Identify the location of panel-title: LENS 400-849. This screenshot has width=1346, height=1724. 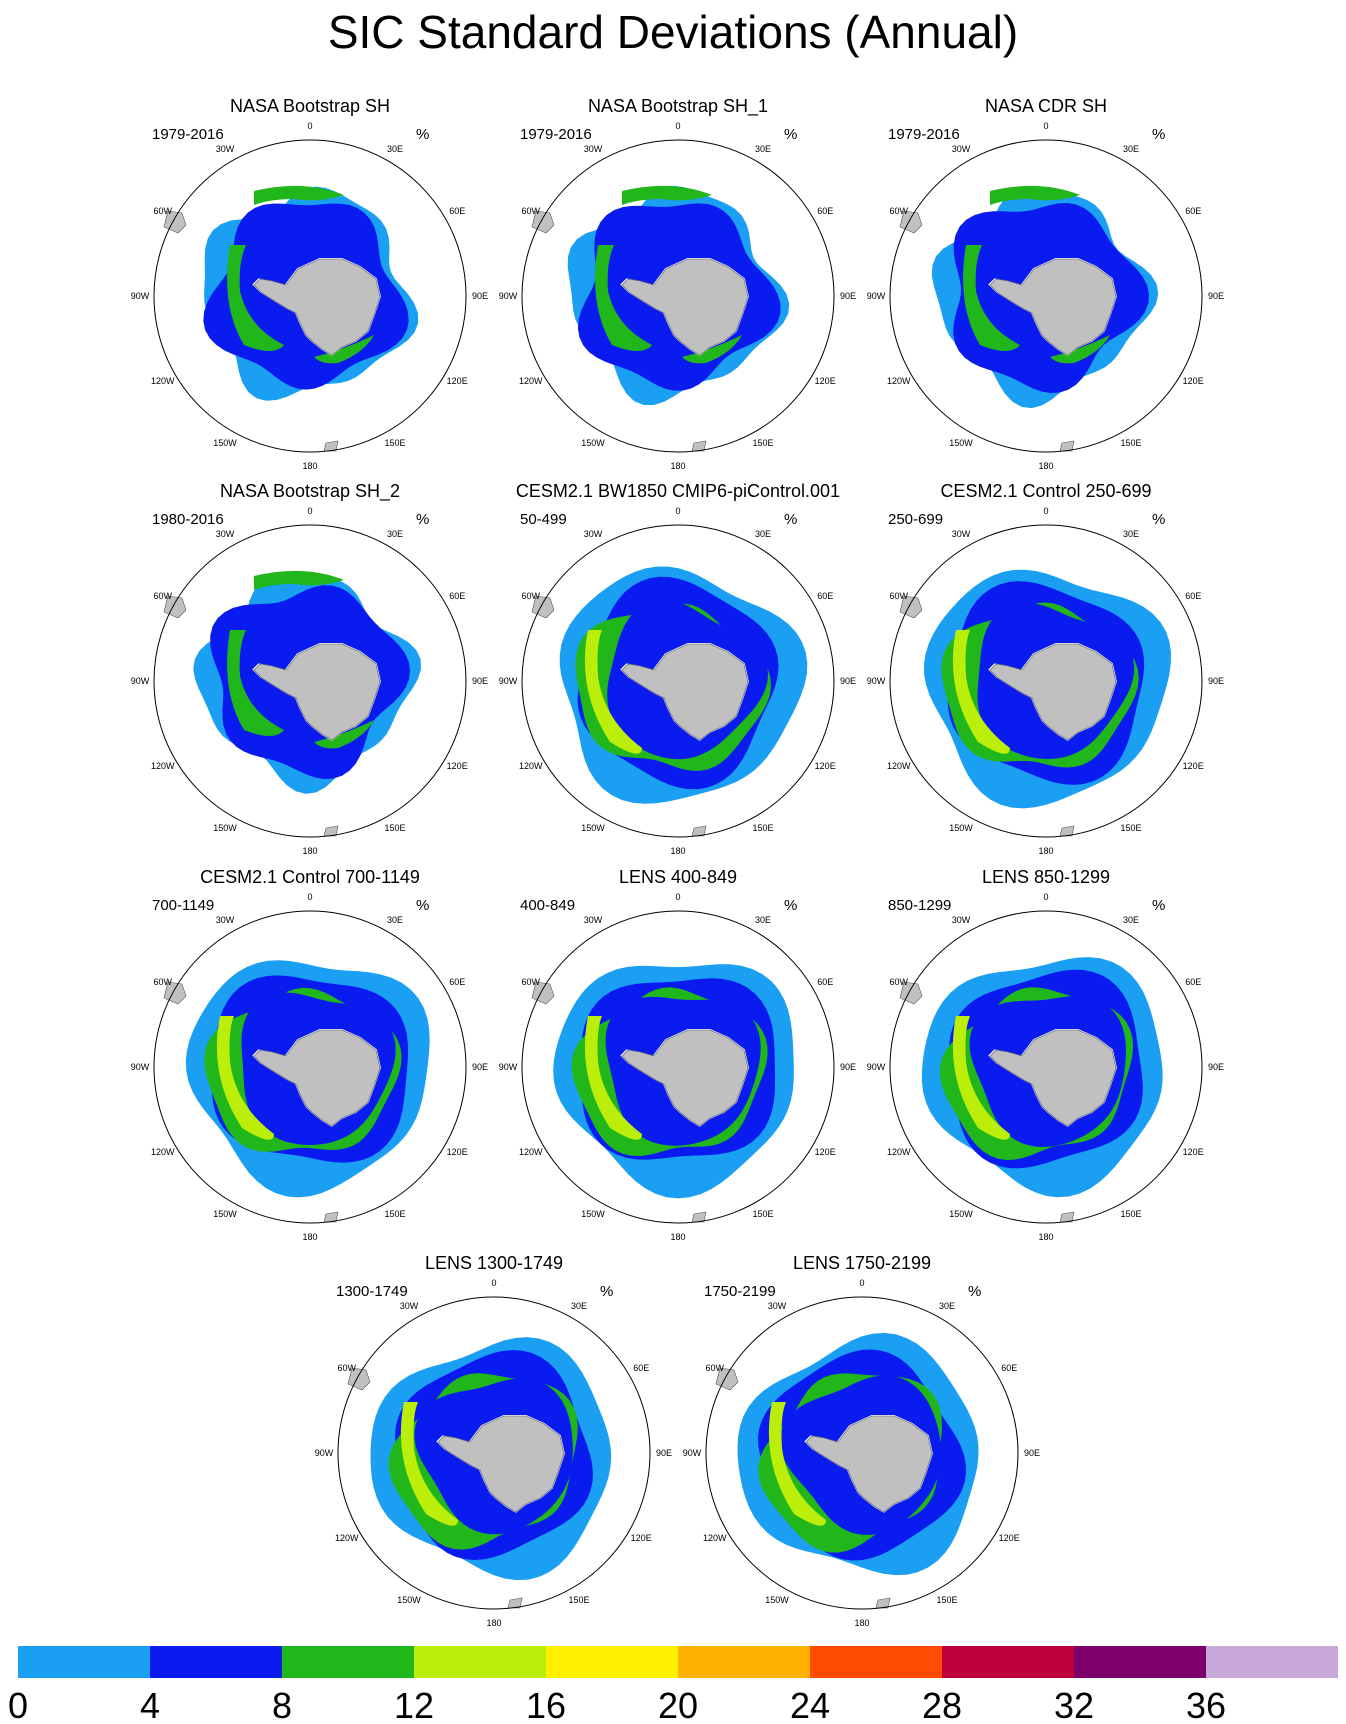
(678, 877).